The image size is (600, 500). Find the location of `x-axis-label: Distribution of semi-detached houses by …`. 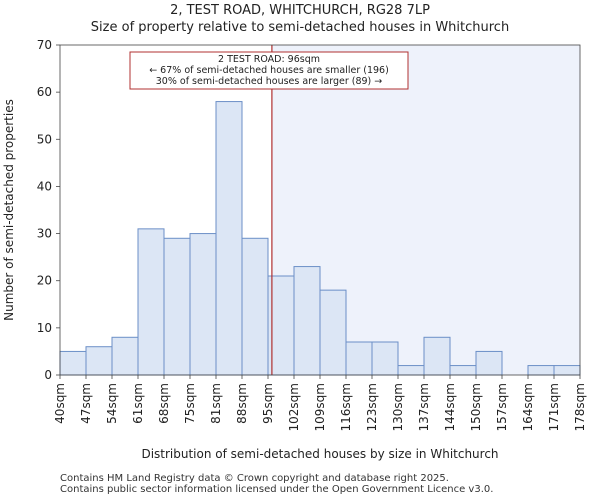

x-axis-label: Distribution of semi-detached houses by … is located at coordinates (319, 454).